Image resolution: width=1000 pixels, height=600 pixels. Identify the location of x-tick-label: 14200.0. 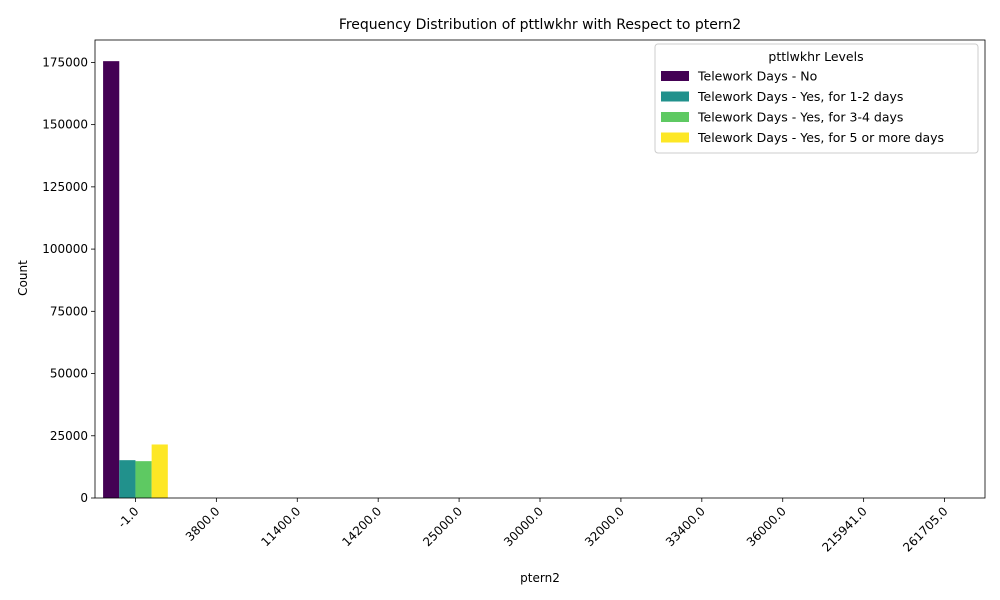
(361, 526).